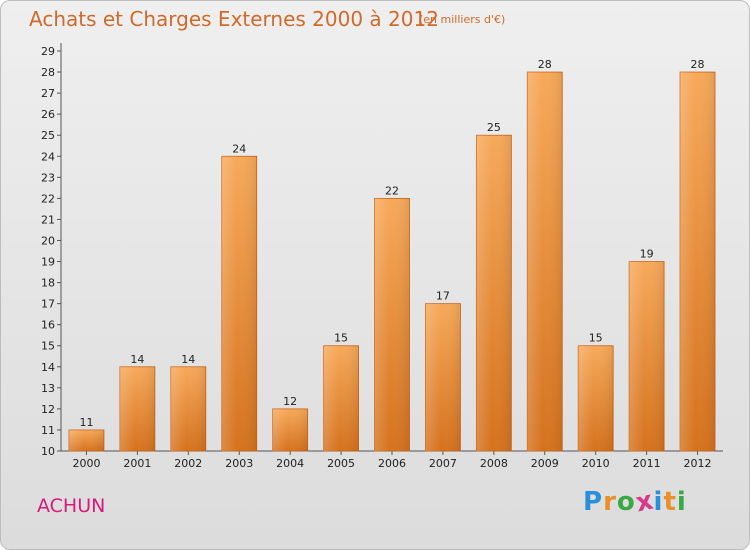 This screenshot has height=550, width=750. Describe the element at coordinates (48, 430) in the screenshot. I see `y-tick-label: 11` at that location.